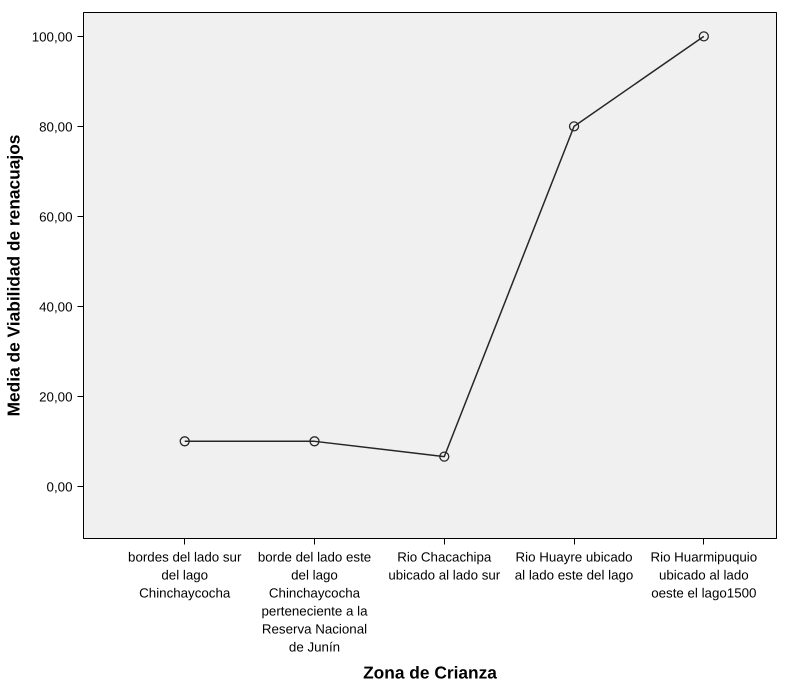 Image resolution: width=793 pixels, height=688 pixels. What do you see at coordinates (315, 602) in the screenshot?
I see `x-tick-label: borde del lado este del lago Chinchaycocha perteneciente a la Reserva Nacional de Junín` at bounding box center [315, 602].